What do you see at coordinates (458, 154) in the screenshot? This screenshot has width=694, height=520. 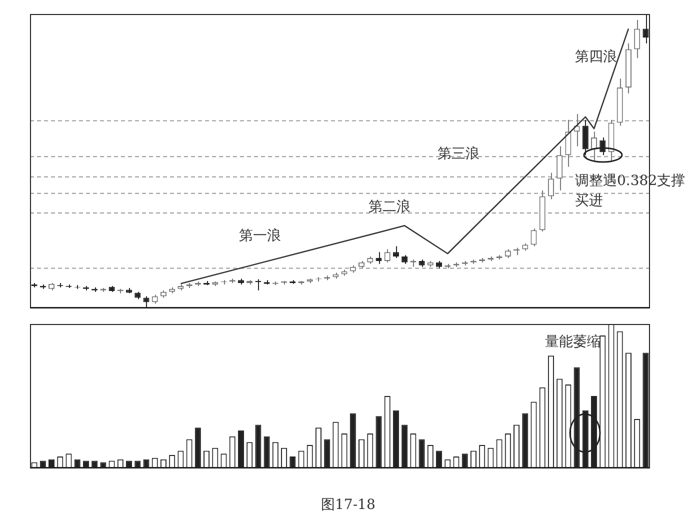 I see `annotation: 第三浪` at bounding box center [458, 154].